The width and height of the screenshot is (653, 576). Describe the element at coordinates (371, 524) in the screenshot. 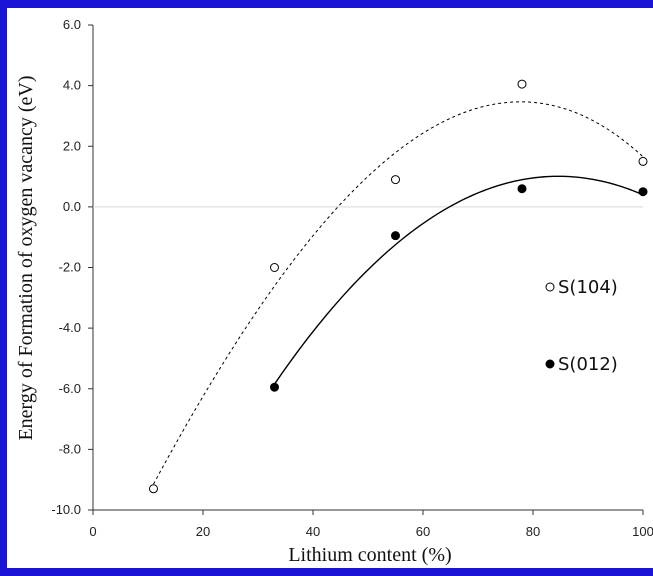

I see `x-axis: 0 20 40 60 80 100` at that location.